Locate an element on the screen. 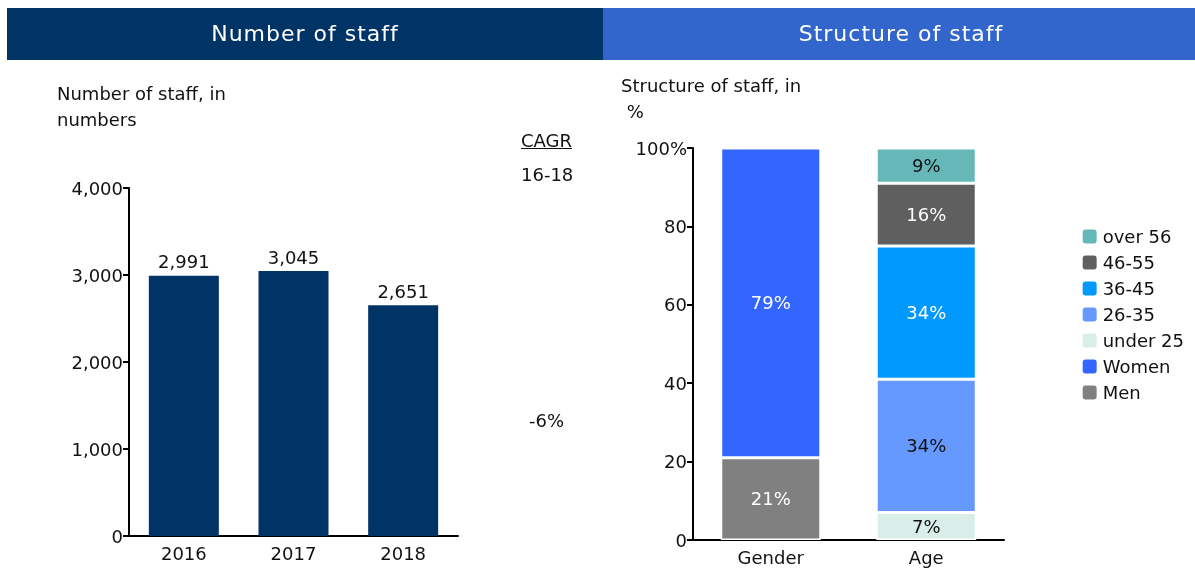 This screenshot has width=1195, height=569. x-tick-label: 2016 is located at coordinates (183, 553).